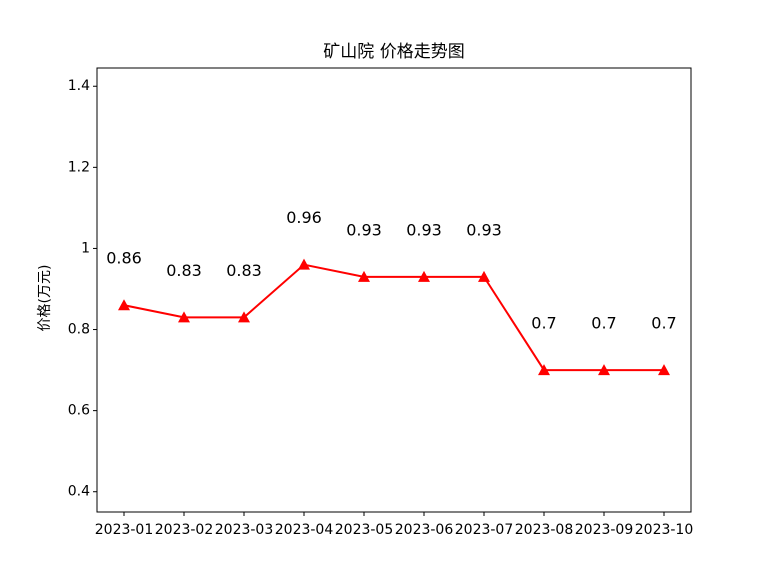 The image size is (768, 580). What do you see at coordinates (604, 530) in the screenshot?
I see `x-tick-label: 2023-09` at bounding box center [604, 530].